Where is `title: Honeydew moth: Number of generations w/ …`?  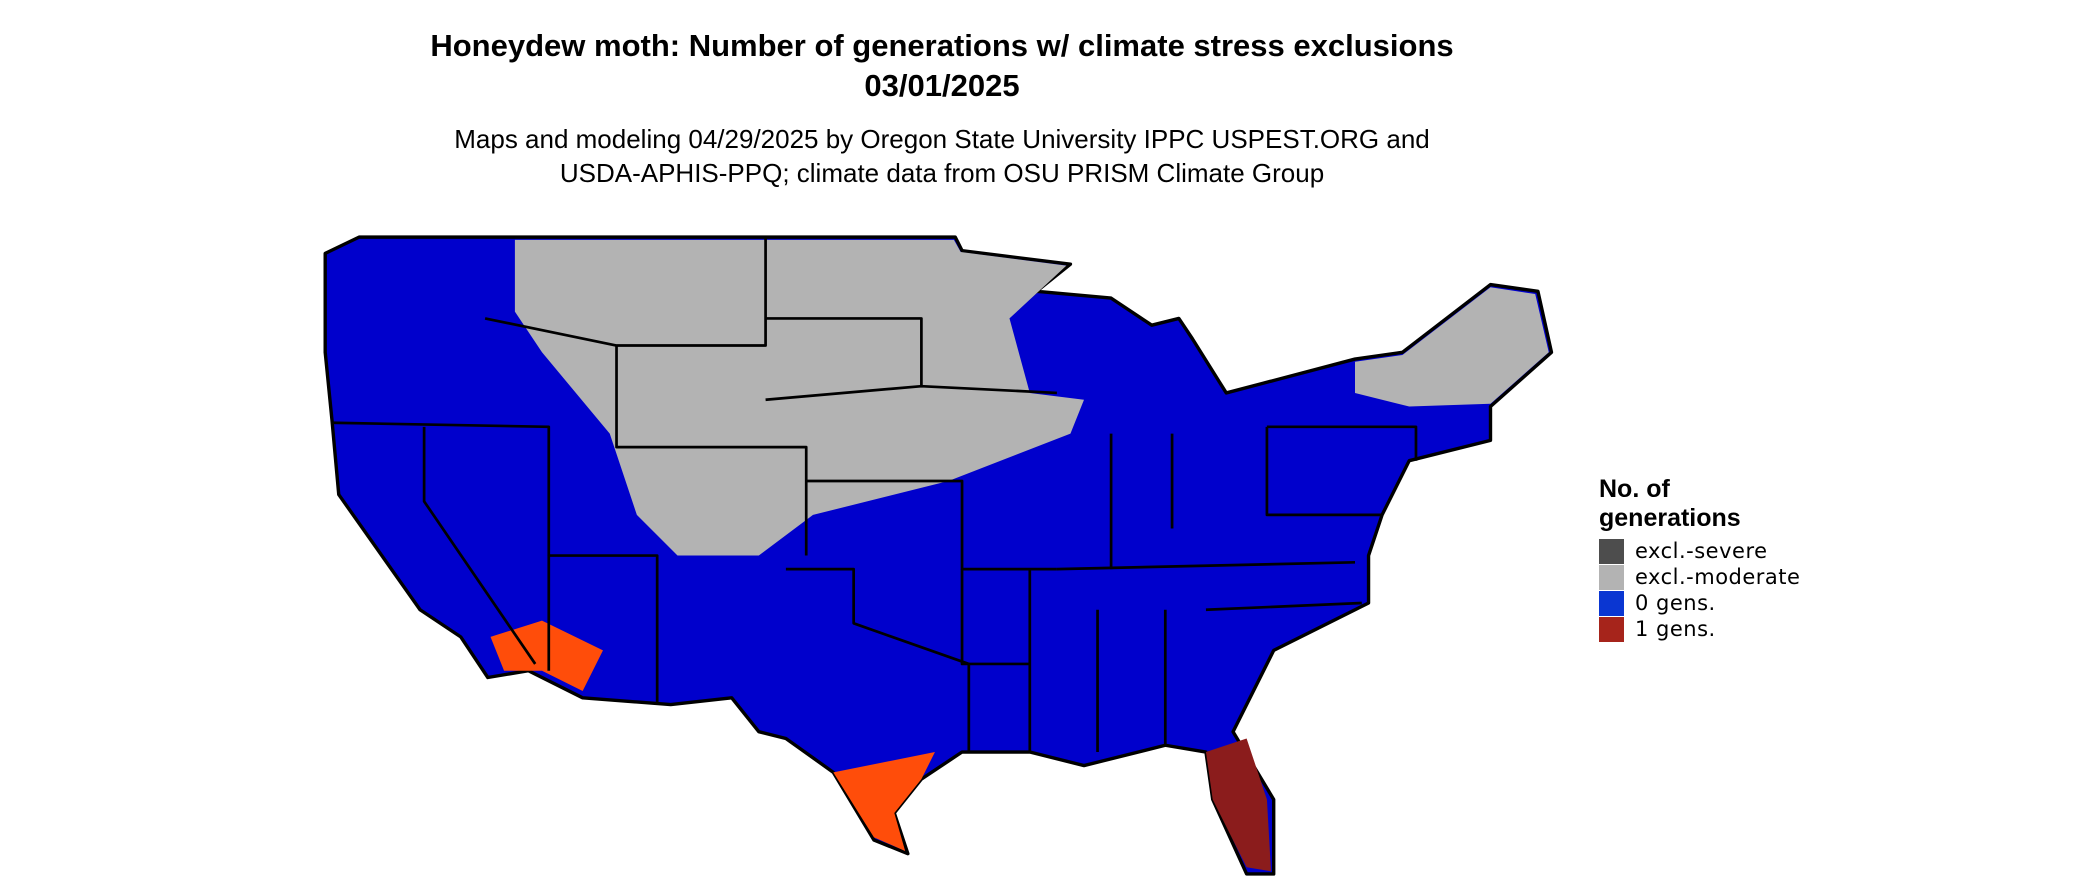
title: Honeydew moth: Number of generations w/ … is located at coordinates (941, 45).